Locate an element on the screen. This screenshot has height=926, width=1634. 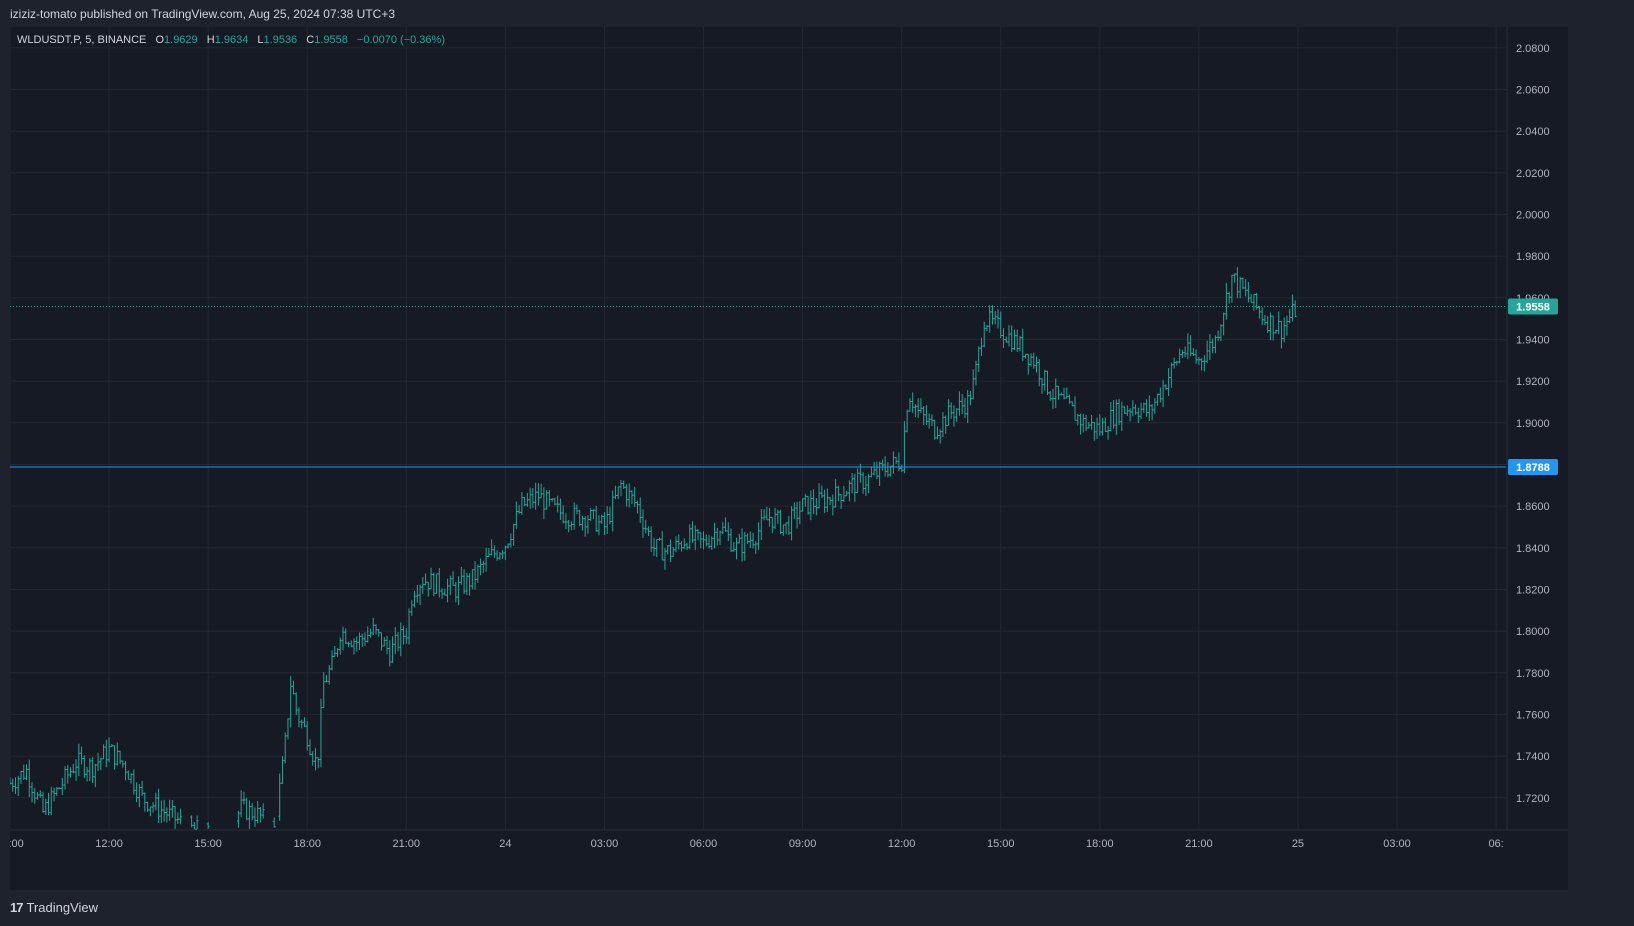
y-tick-label: 2.0800 is located at coordinates (1533, 49).